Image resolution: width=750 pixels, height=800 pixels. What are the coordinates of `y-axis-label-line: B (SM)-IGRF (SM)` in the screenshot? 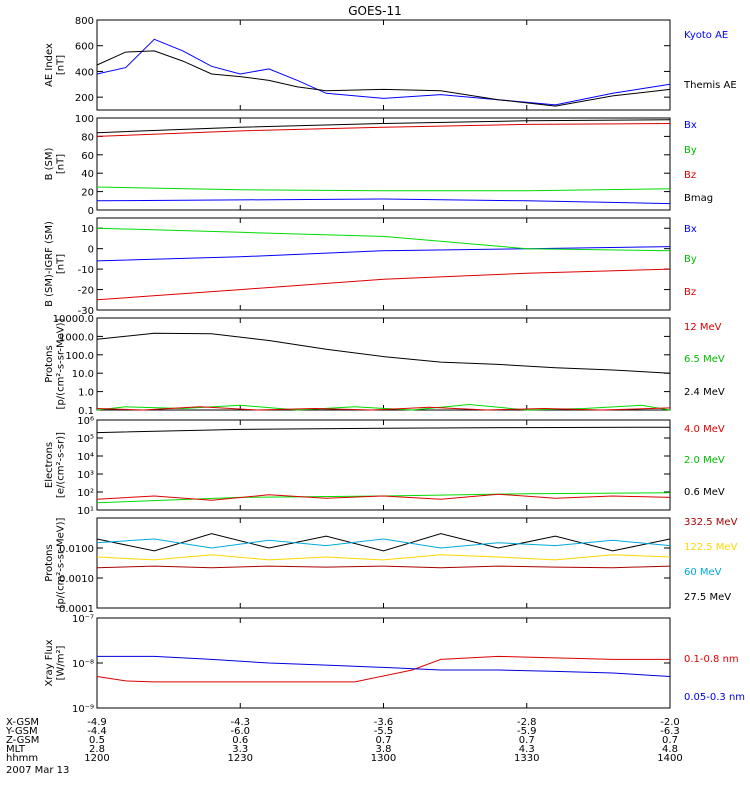 It's located at (49, 264).